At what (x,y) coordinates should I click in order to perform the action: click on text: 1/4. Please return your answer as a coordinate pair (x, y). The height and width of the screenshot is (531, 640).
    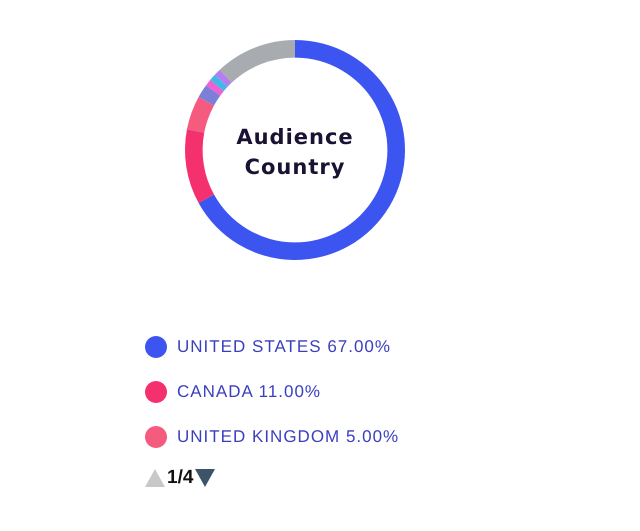
    Looking at the image, I should click on (180, 478).